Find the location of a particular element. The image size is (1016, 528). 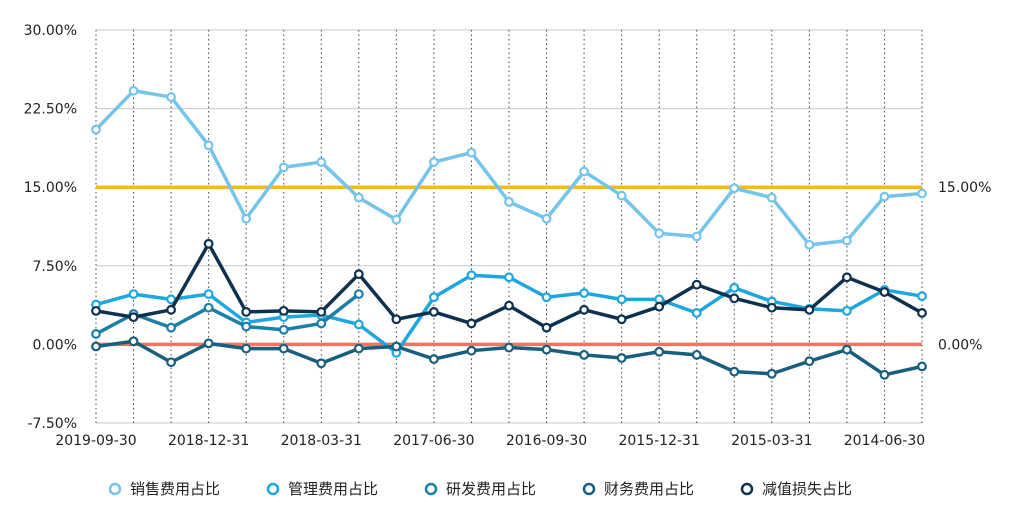

y-tick-label: 0.00% is located at coordinates (55, 345).